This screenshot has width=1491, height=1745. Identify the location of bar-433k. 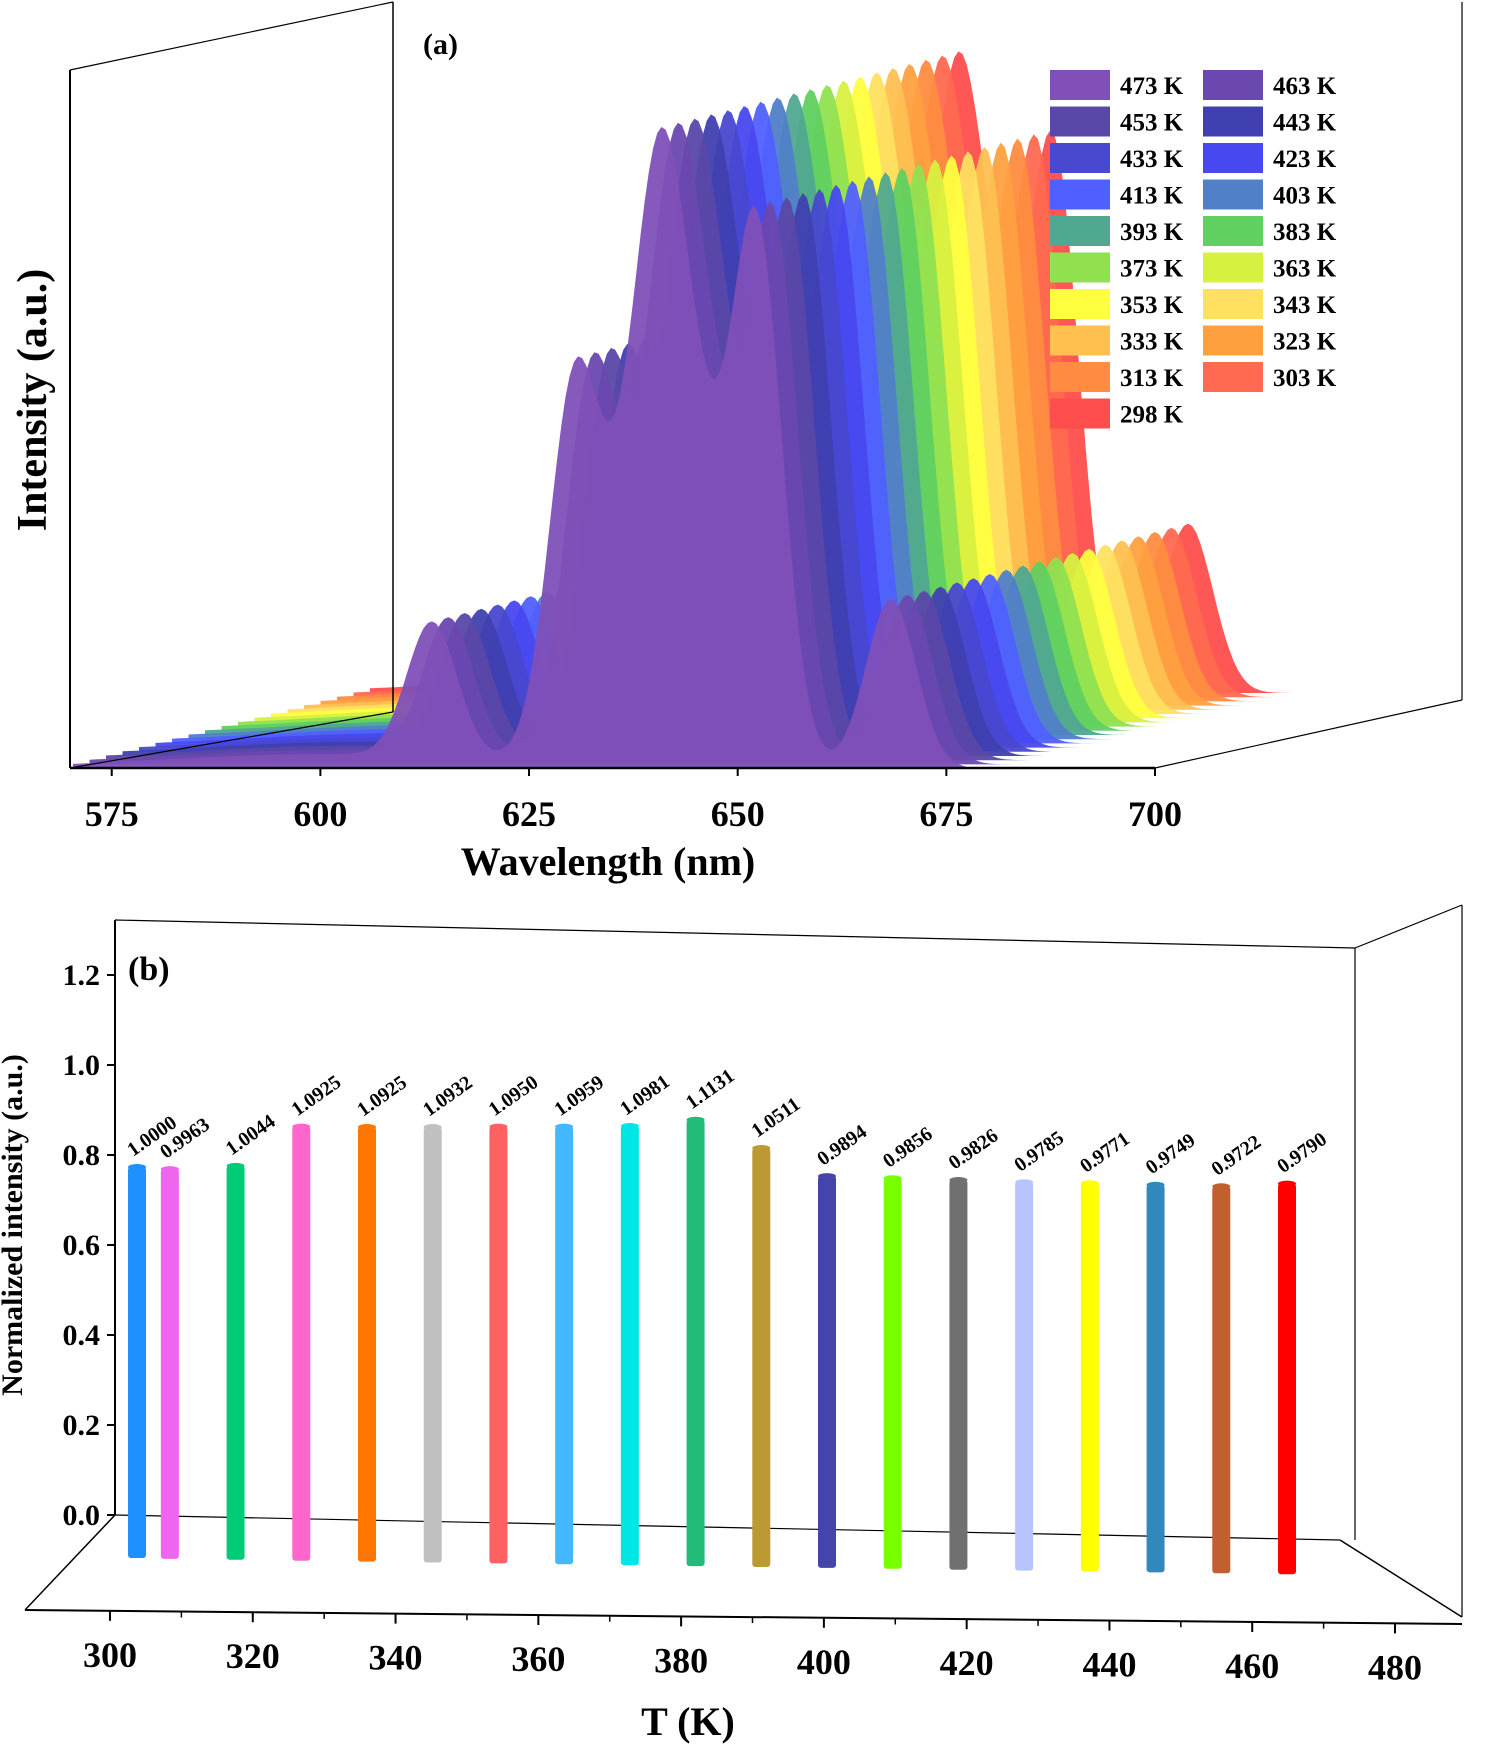
(1024, 1376).